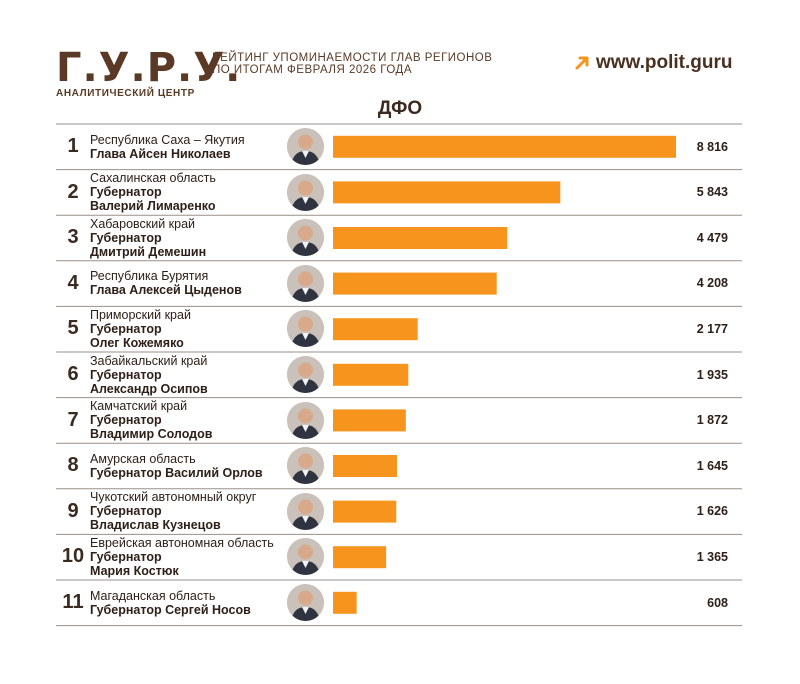 The height and width of the screenshot is (684, 800). What do you see at coordinates (149, 388) in the screenshot?
I see `governor-name: Александр Осипов` at bounding box center [149, 388].